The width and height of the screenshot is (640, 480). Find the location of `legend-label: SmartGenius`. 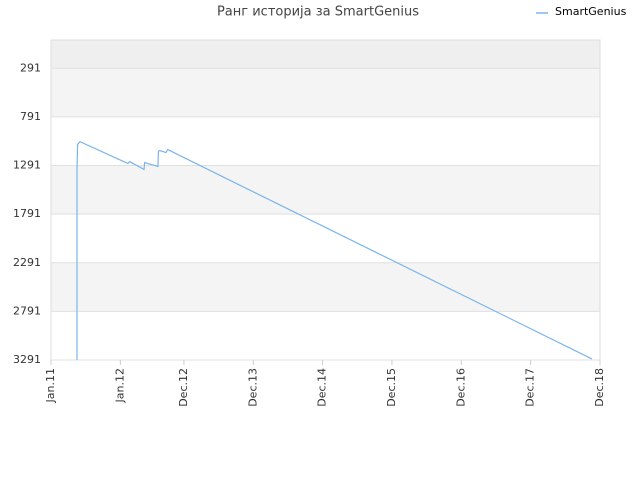

legend-label: SmartGenius is located at coordinates (591, 11).